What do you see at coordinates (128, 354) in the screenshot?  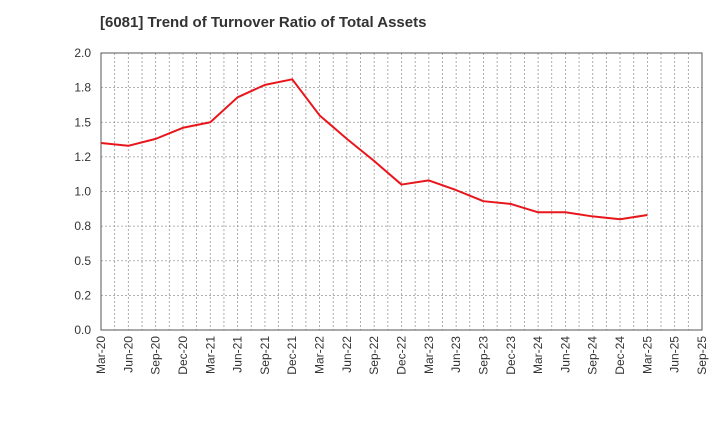 I see `x-tick-label: Jun-20` at bounding box center [128, 354].